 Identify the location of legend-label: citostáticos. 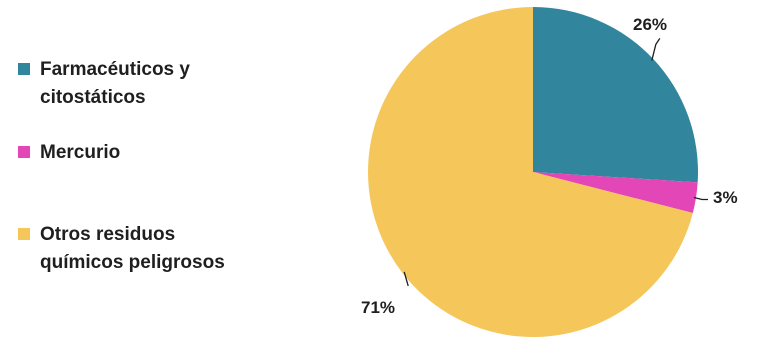
(93, 97).